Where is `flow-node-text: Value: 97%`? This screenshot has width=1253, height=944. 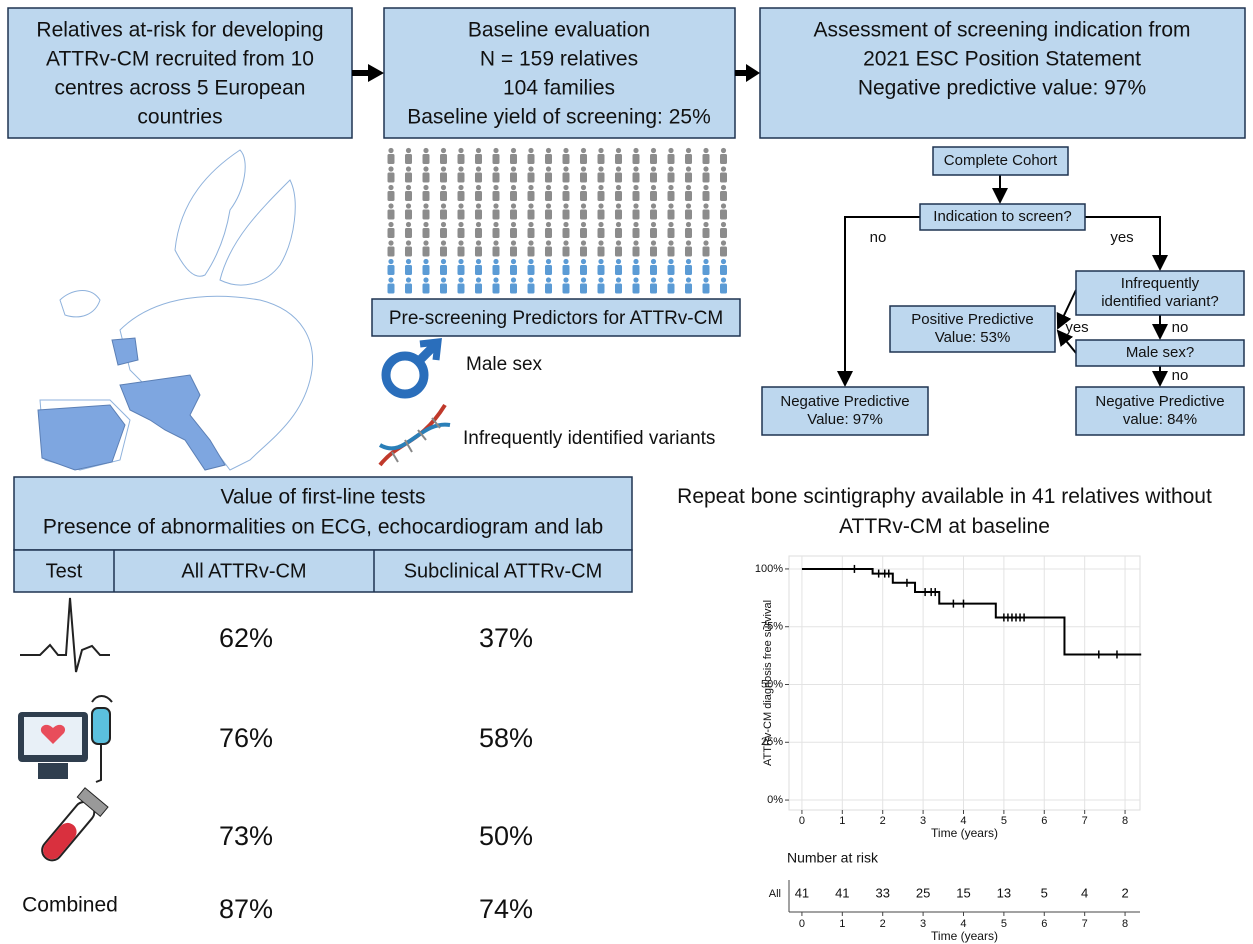 flow-node-text: Value: 97% is located at coordinates (845, 419).